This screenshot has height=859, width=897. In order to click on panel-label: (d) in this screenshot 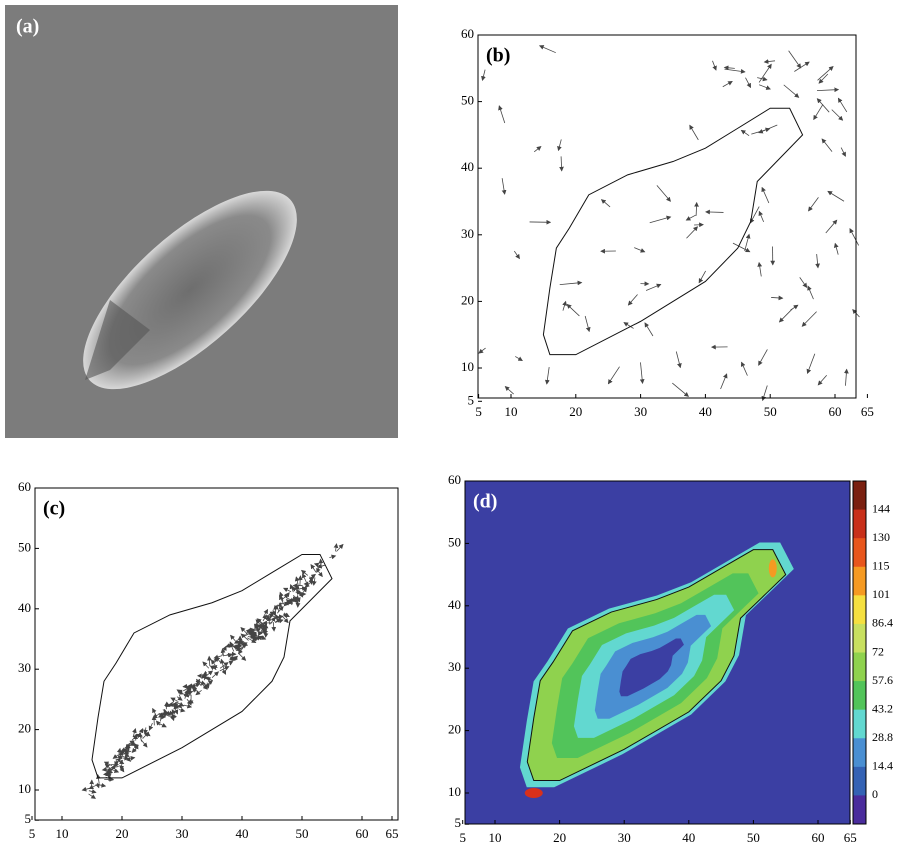, I will do `click(485, 502)`.